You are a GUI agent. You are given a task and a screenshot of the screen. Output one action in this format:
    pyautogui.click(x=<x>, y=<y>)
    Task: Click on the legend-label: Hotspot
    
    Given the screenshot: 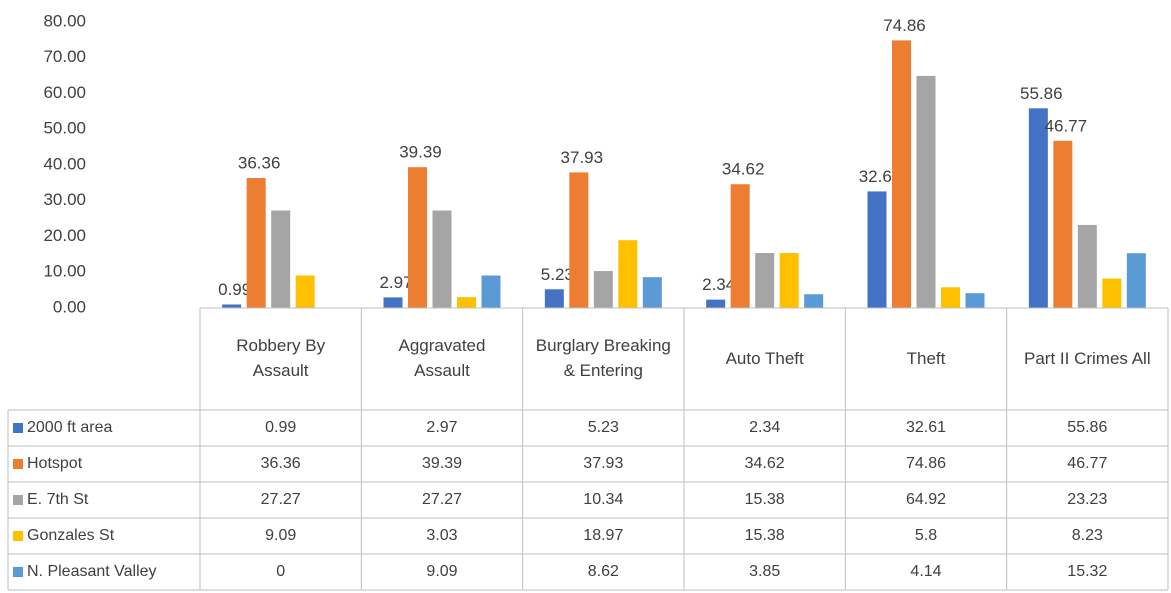 What is the action you would take?
    pyautogui.click(x=55, y=463)
    